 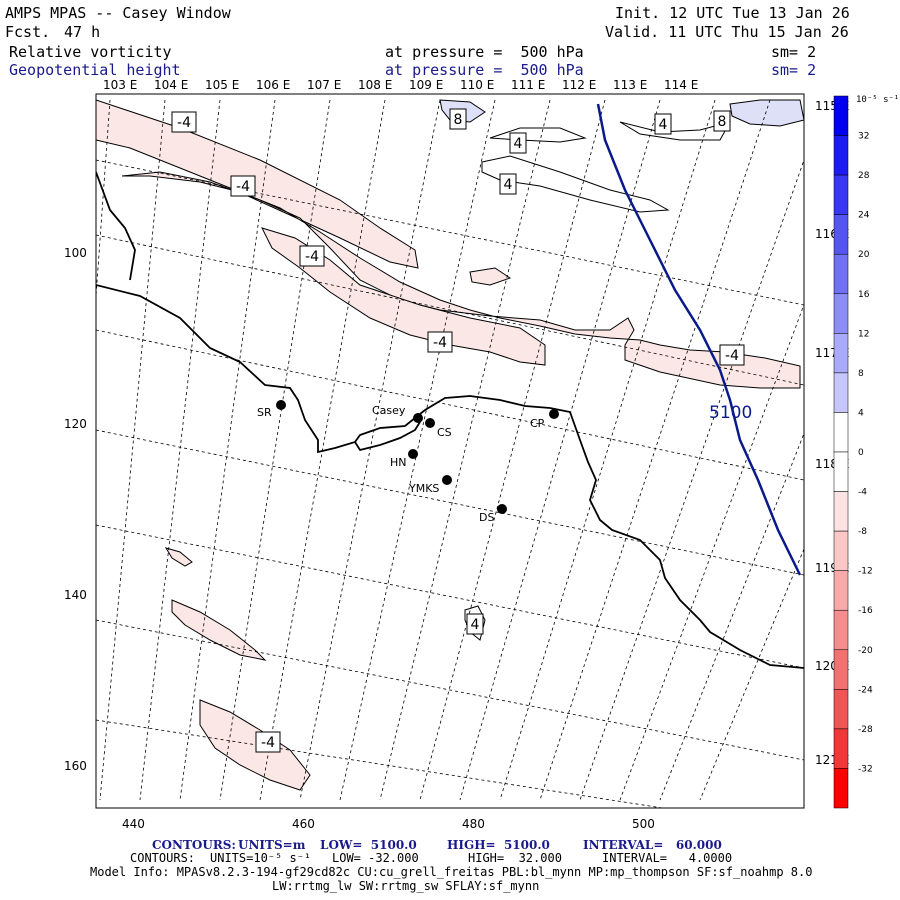 I want to click on colorbar-tick-label: -16, so click(x=865, y=611).